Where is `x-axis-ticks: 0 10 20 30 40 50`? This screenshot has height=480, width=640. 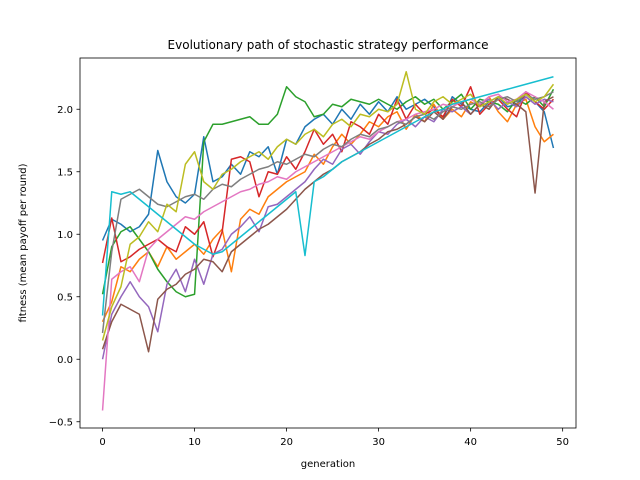
x-axis-ticks: 0 10 20 30 40 50 is located at coordinates (334, 438).